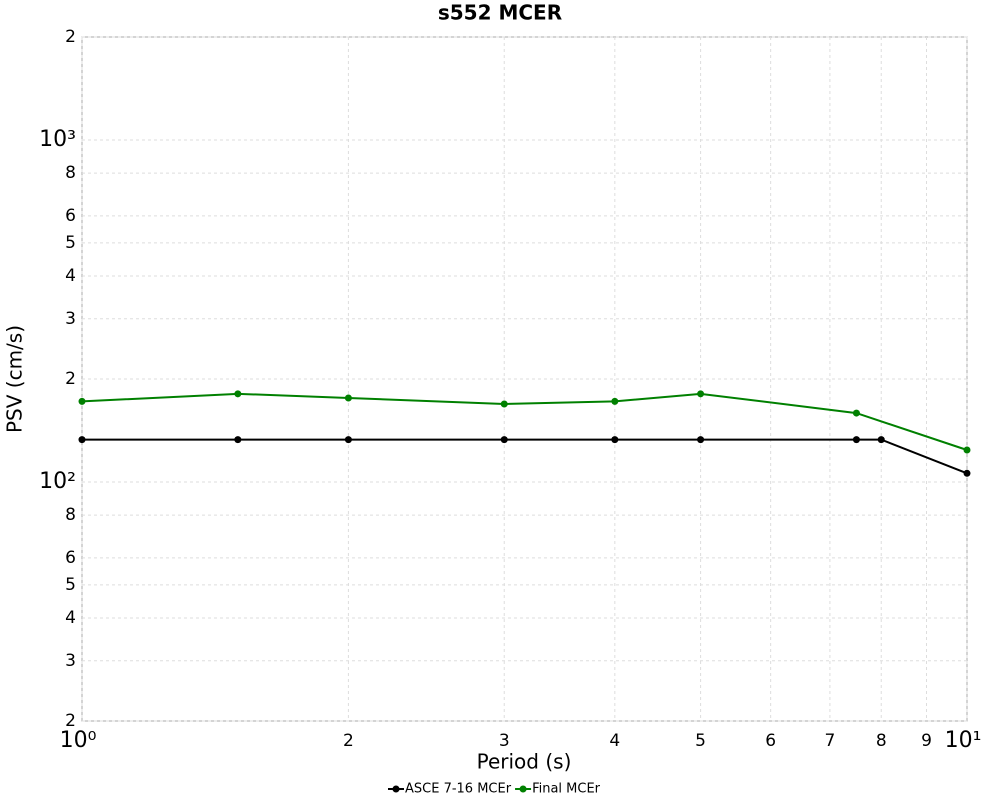 The width and height of the screenshot is (1000, 800). Describe the element at coordinates (566, 789) in the screenshot. I see `legend-label: Final MCEr` at that location.